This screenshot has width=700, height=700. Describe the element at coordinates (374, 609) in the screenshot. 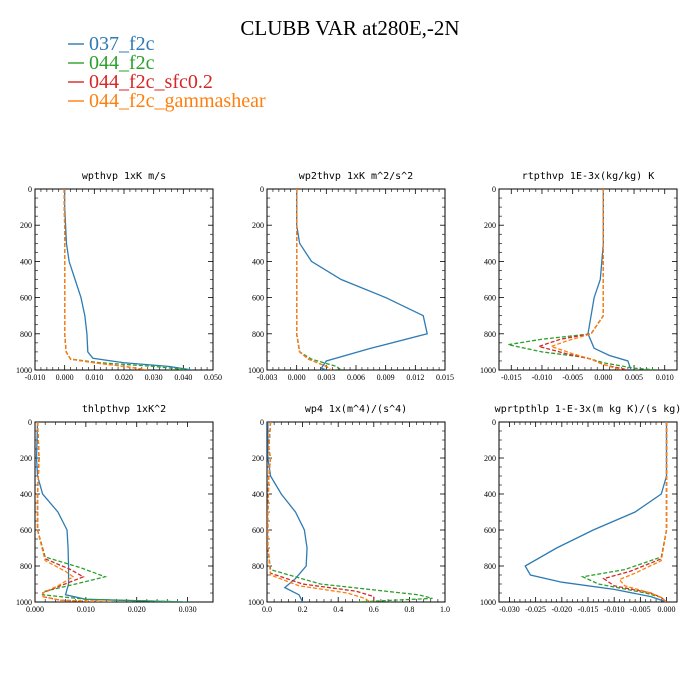

I see `x-tick-label: 0.6` at that location.